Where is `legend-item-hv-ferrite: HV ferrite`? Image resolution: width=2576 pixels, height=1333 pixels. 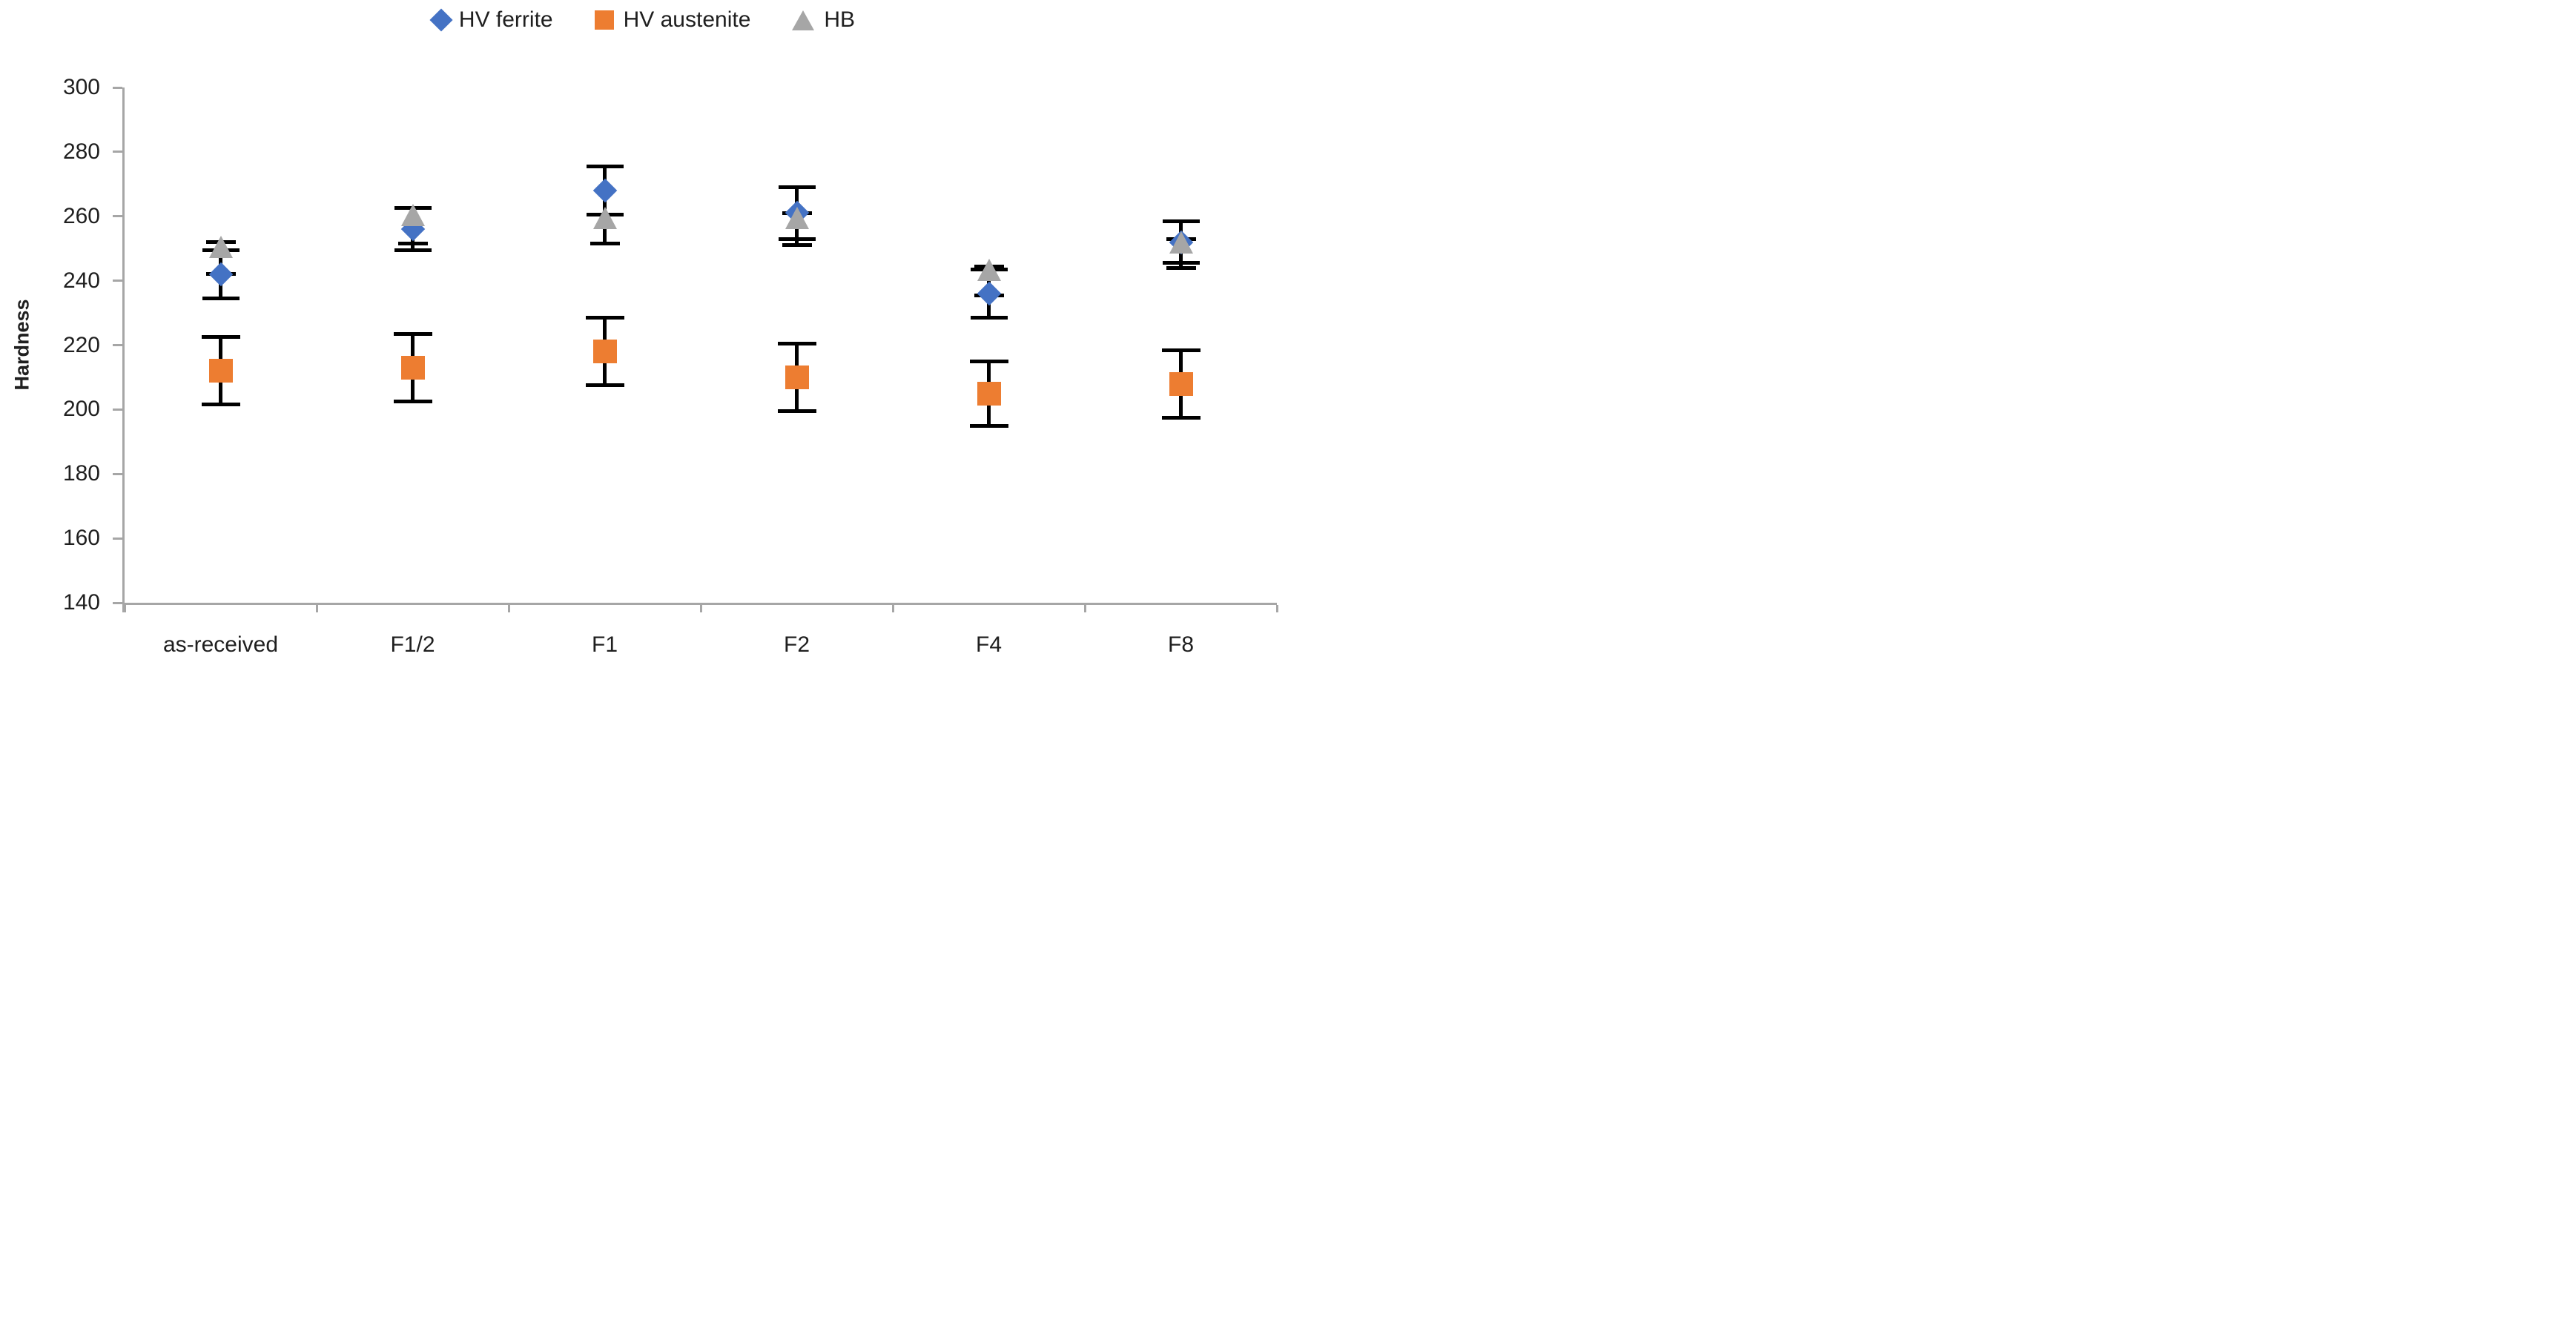 legend-item-hv-ferrite: HV ferrite is located at coordinates (491, 20).